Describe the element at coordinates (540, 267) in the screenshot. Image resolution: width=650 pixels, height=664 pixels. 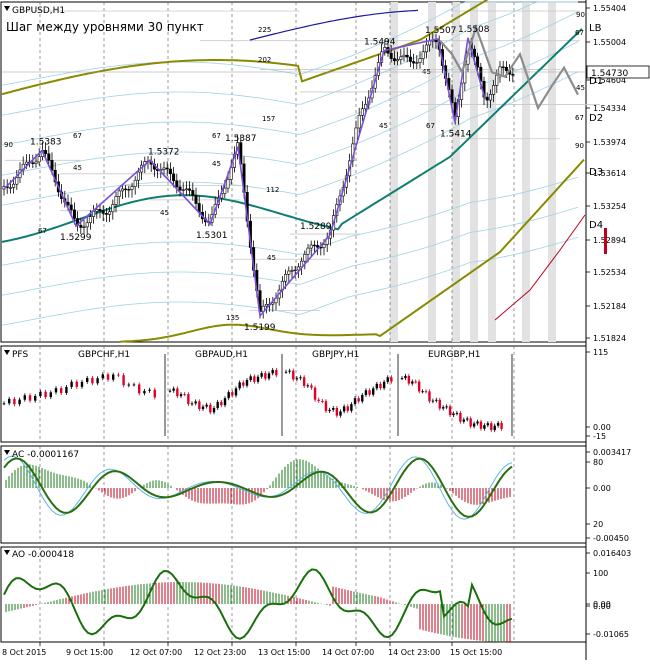
I see `red-band` at that location.